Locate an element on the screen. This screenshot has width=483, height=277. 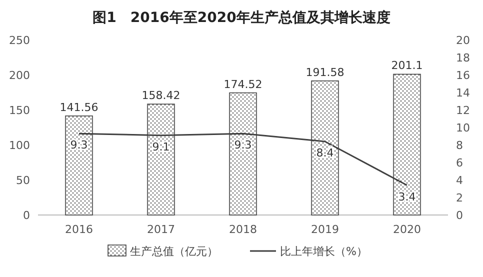
y2-tick-label: 2 is located at coordinates (459, 198).